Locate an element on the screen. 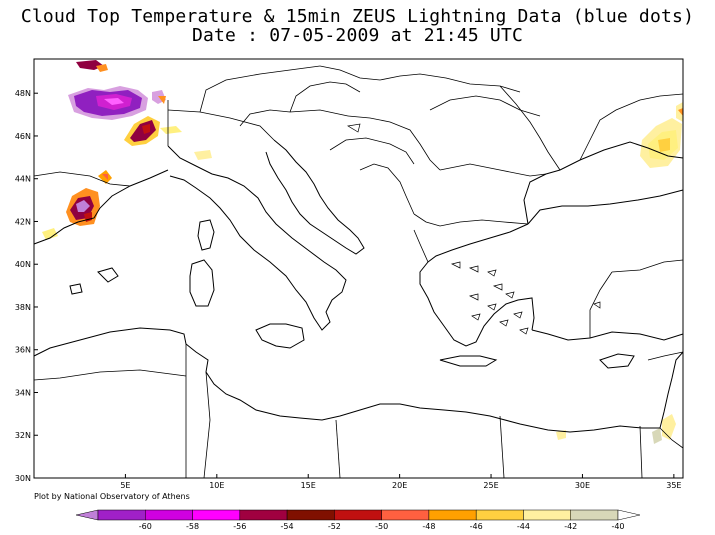 Image resolution: width=715 pixels, height=535 pixels. lat-tick-label: 34N is located at coordinates (23, 392).